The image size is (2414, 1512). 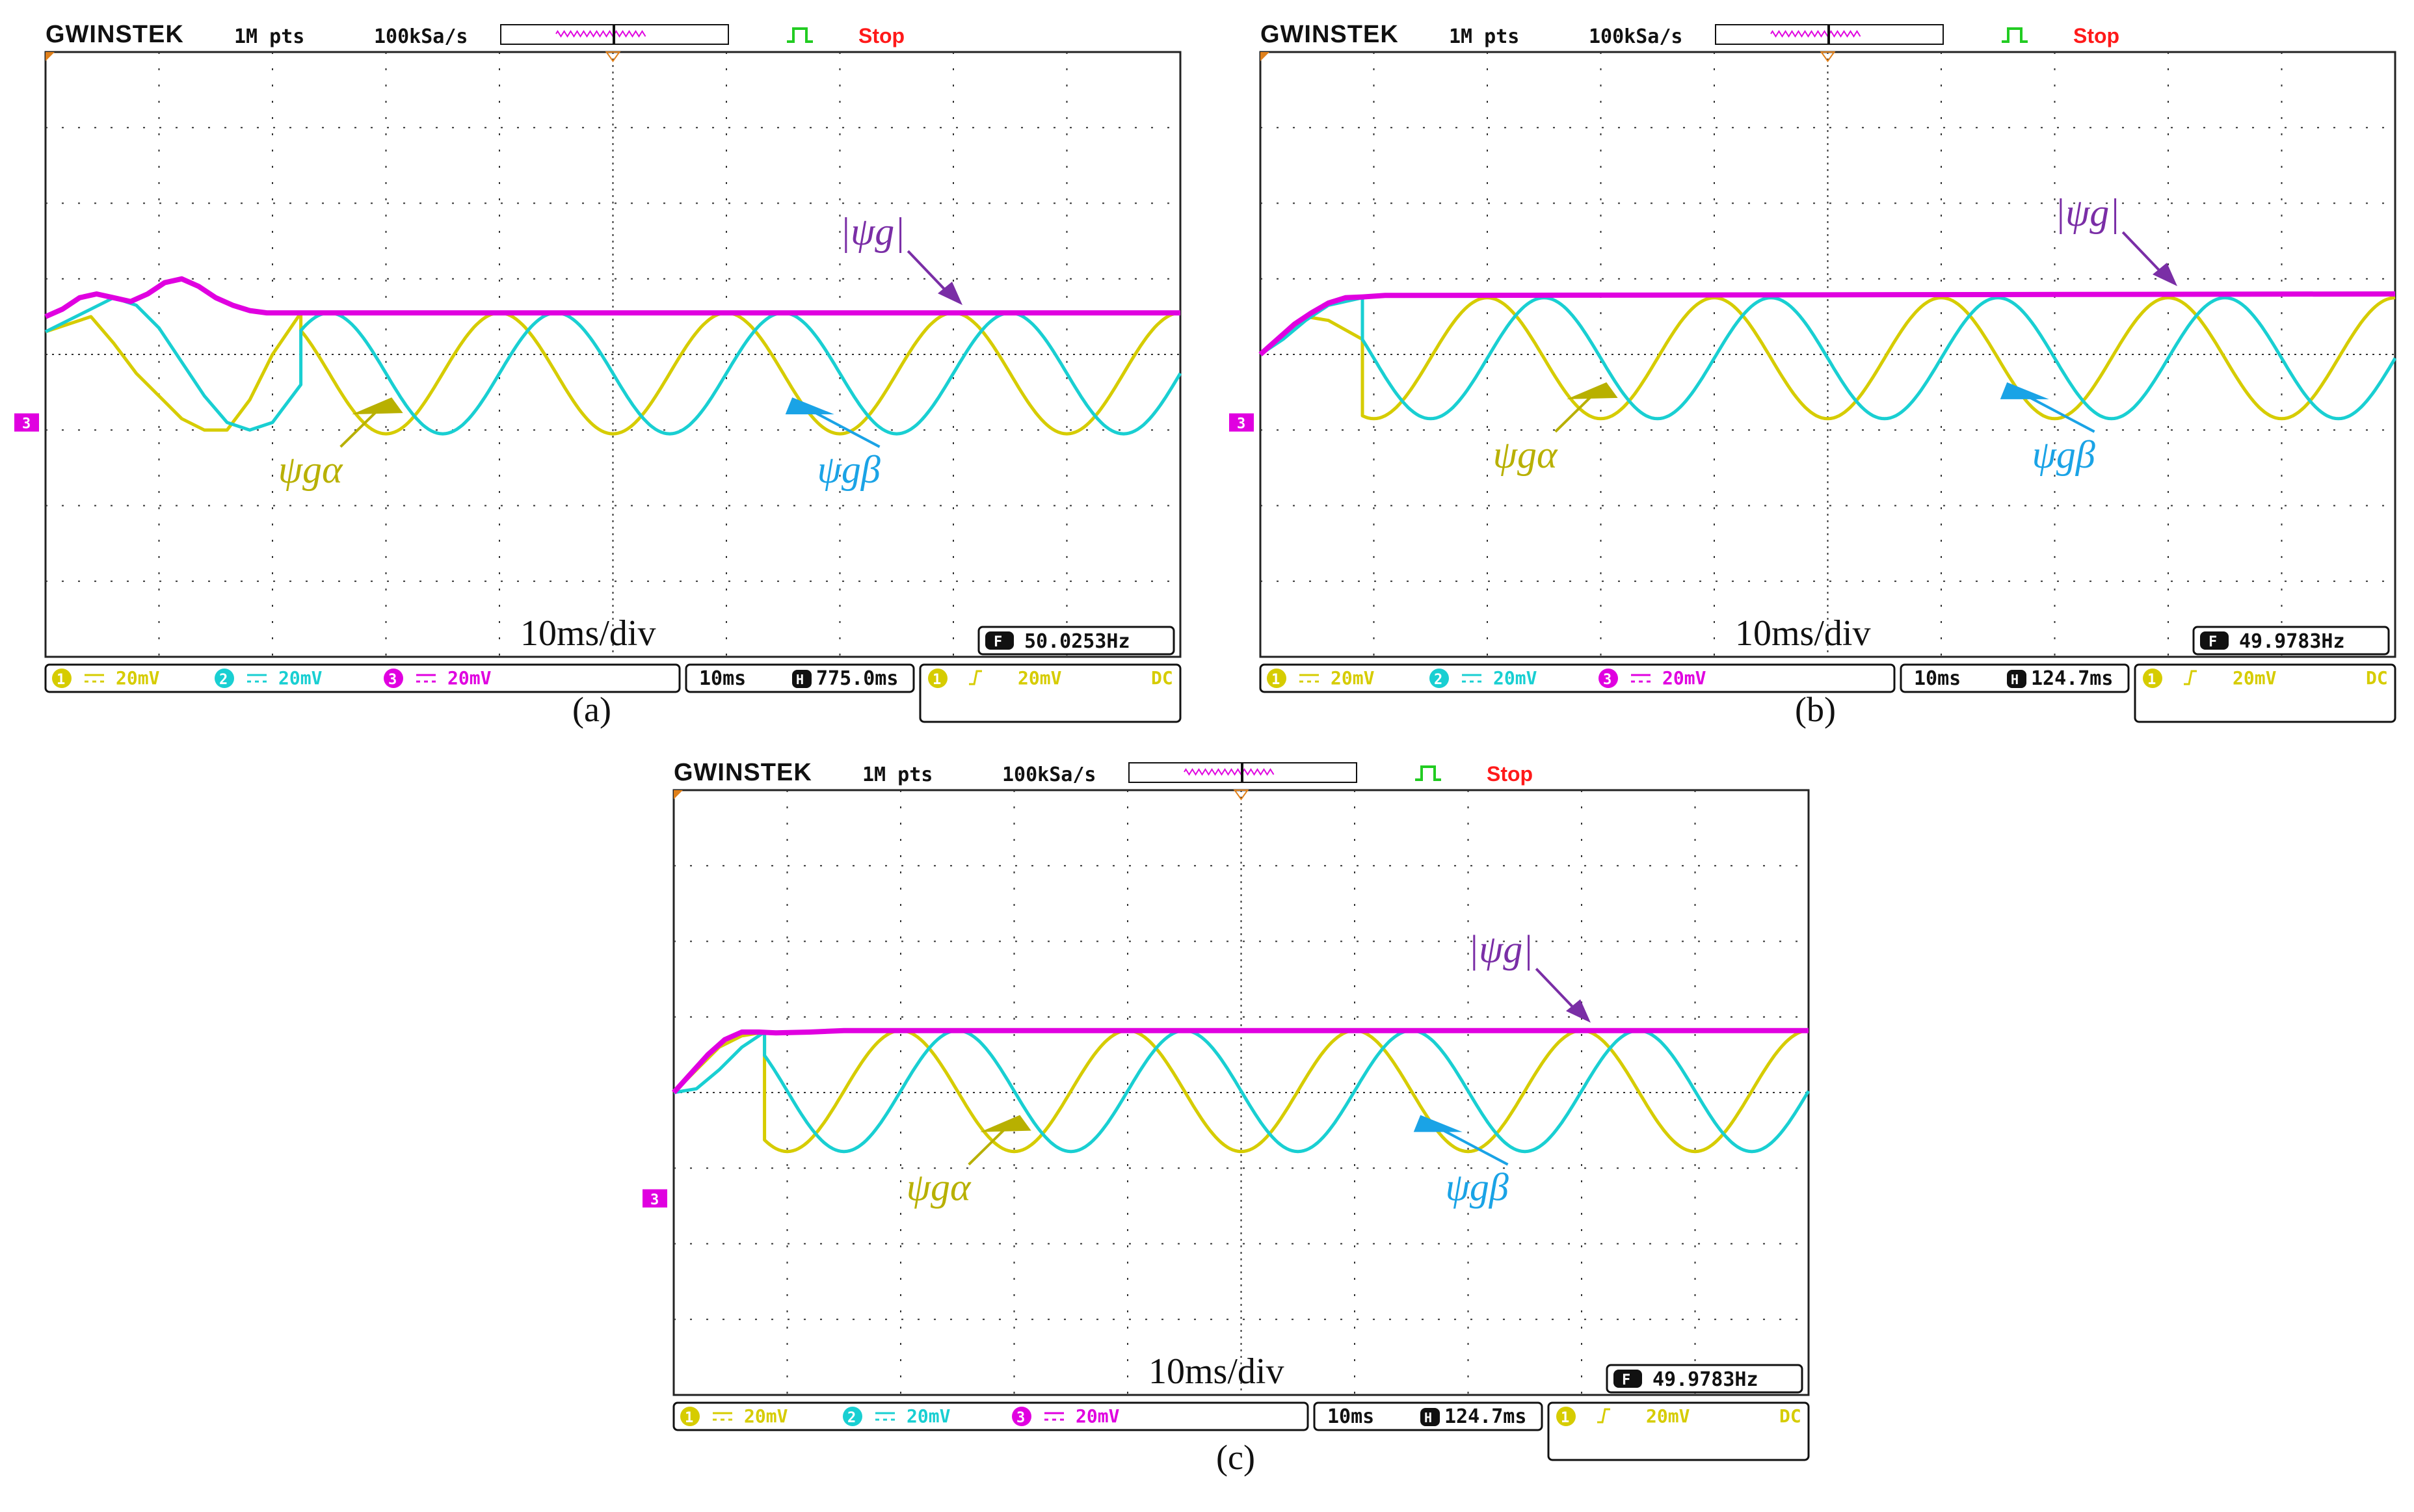 What do you see at coordinates (1577, 678) in the screenshot?
I see `channel-status-box` at bounding box center [1577, 678].